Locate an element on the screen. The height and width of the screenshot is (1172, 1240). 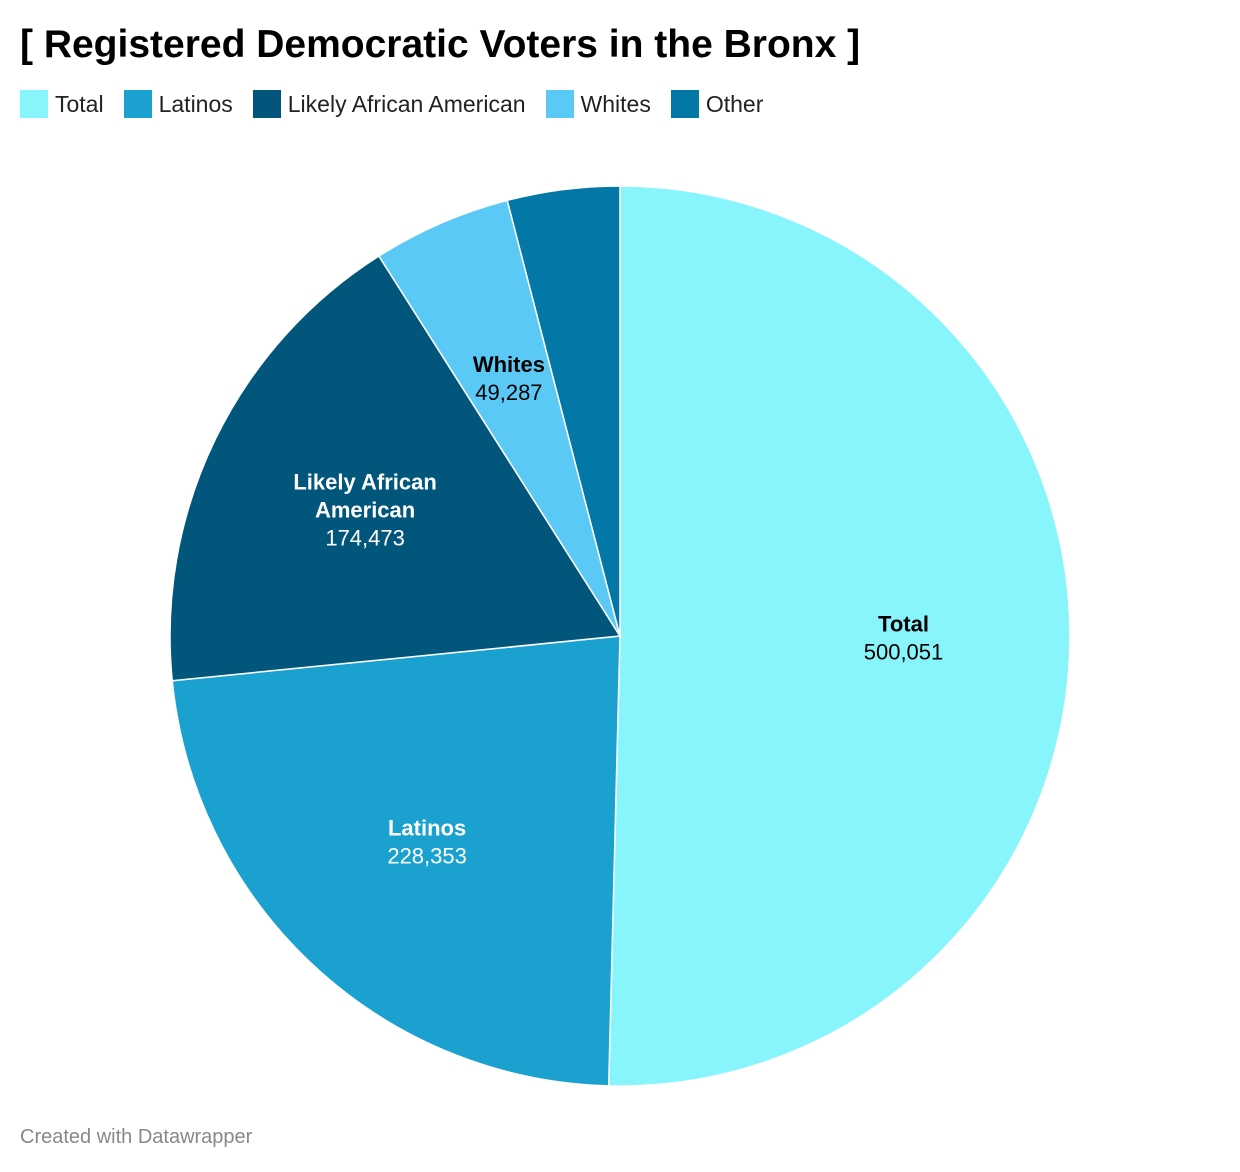
legend-item-likely-african-american: Likely African American is located at coordinates (389, 104).